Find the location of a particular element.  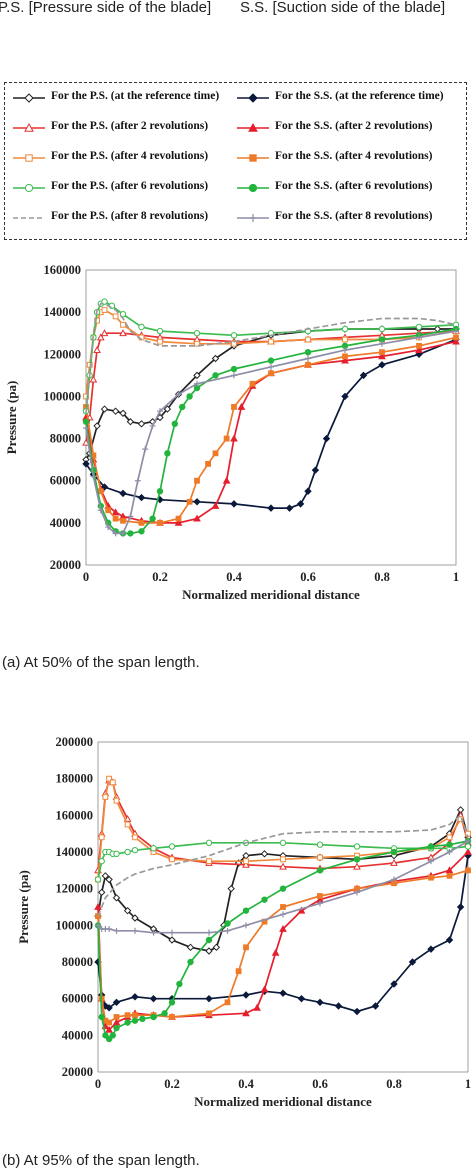

x-axis-label: Normalized meridional distance is located at coordinates (283, 1101).